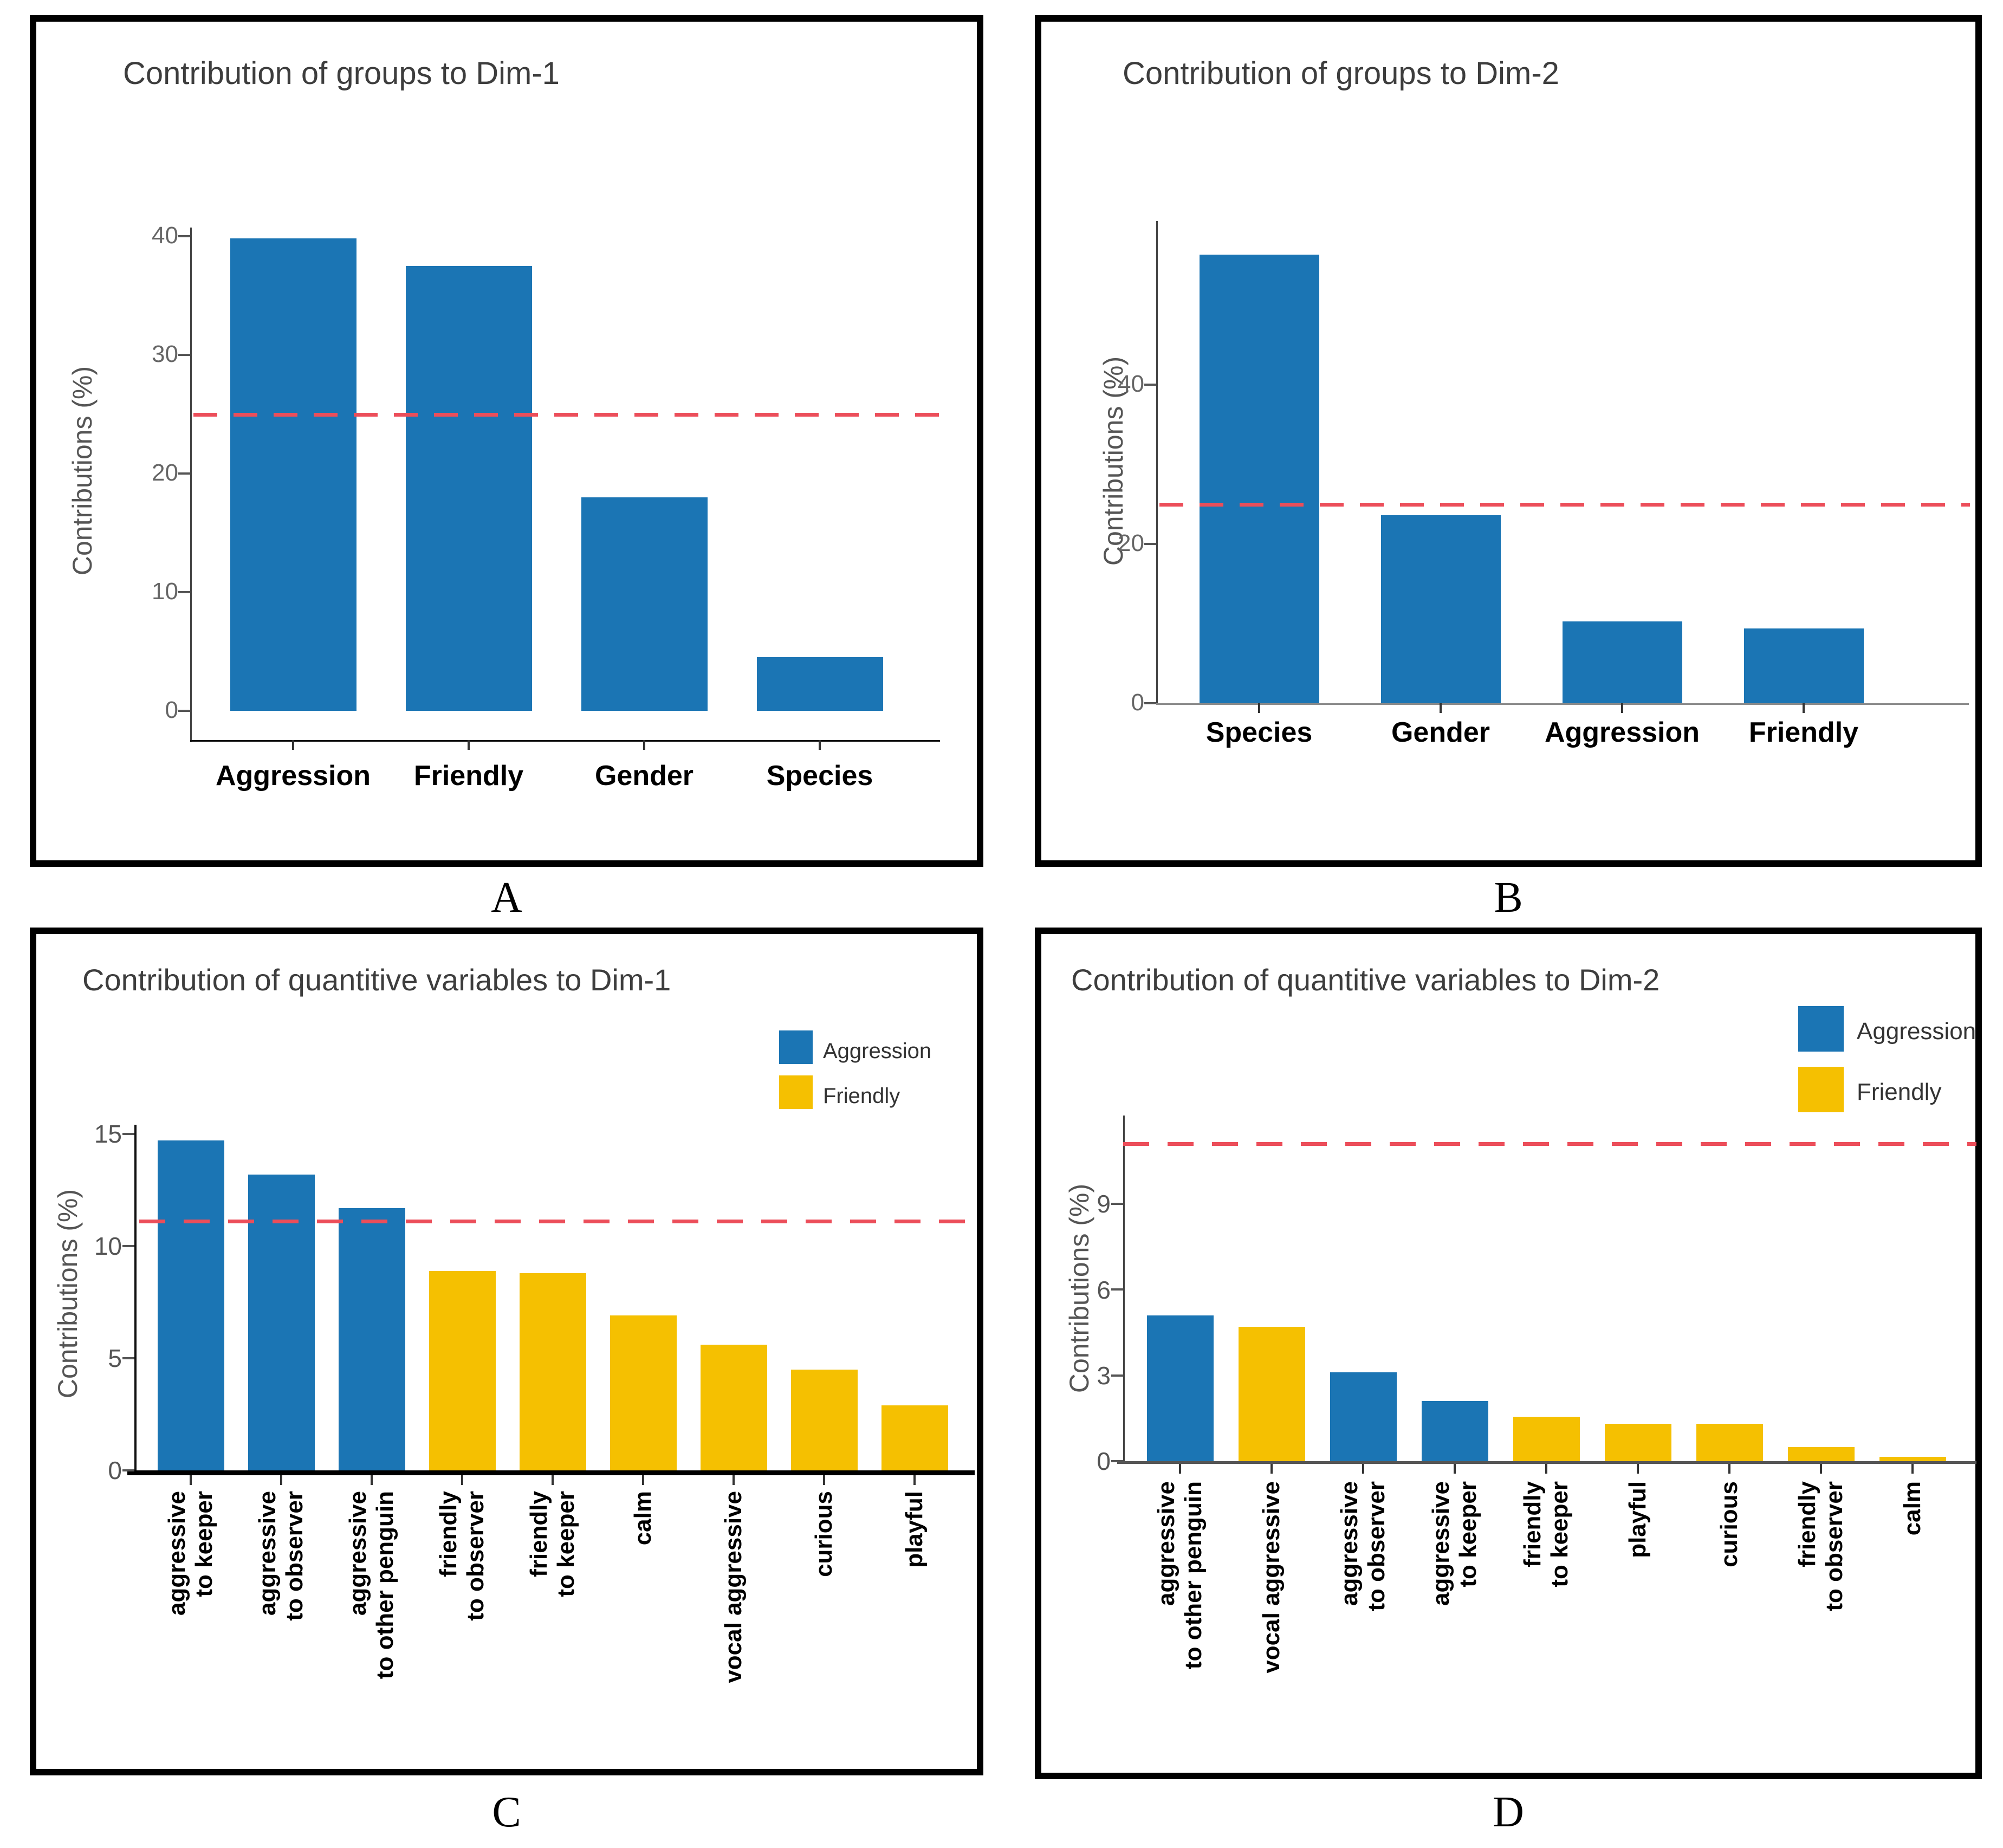 The height and width of the screenshot is (1848, 2003). I want to click on x-category-label-text: curious, so click(1729, 1524).